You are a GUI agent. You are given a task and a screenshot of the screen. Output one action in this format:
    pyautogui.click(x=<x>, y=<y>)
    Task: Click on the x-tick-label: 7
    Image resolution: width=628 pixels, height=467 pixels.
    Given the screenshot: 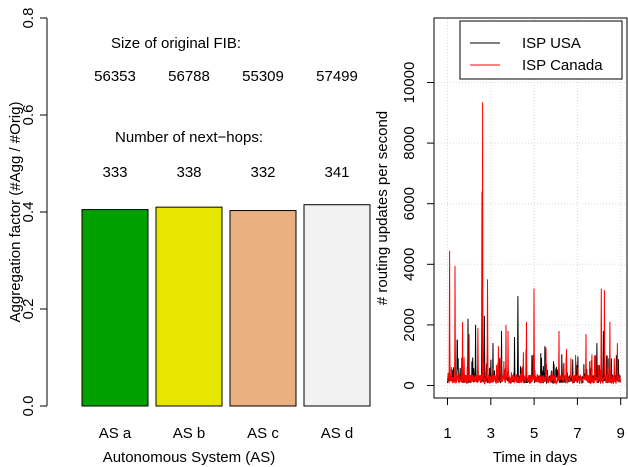 What is the action you would take?
    pyautogui.click(x=577, y=433)
    